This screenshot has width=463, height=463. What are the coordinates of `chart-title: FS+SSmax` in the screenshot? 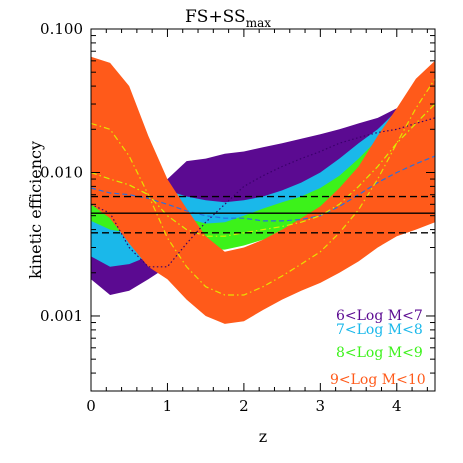 It's located at (228, 18).